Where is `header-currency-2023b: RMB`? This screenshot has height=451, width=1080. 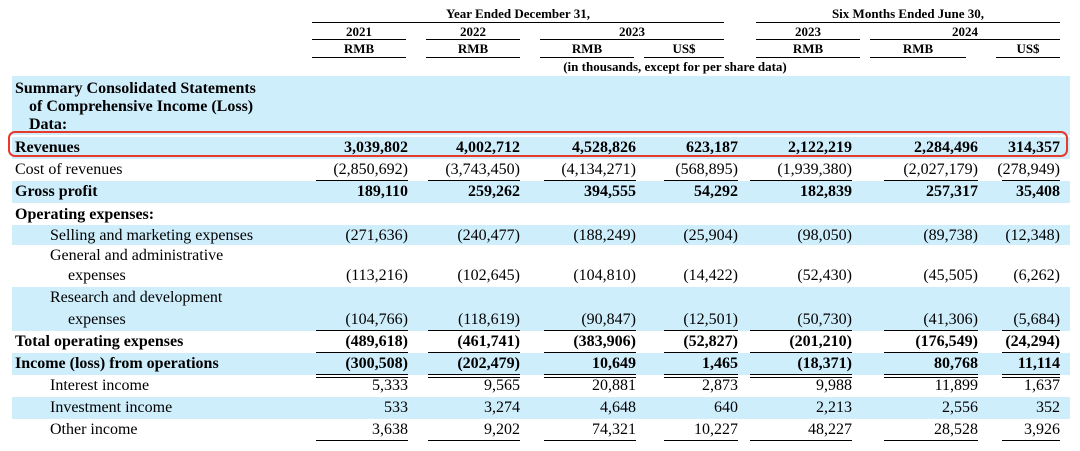 header-currency-2023b: RMB is located at coordinates (808, 48).